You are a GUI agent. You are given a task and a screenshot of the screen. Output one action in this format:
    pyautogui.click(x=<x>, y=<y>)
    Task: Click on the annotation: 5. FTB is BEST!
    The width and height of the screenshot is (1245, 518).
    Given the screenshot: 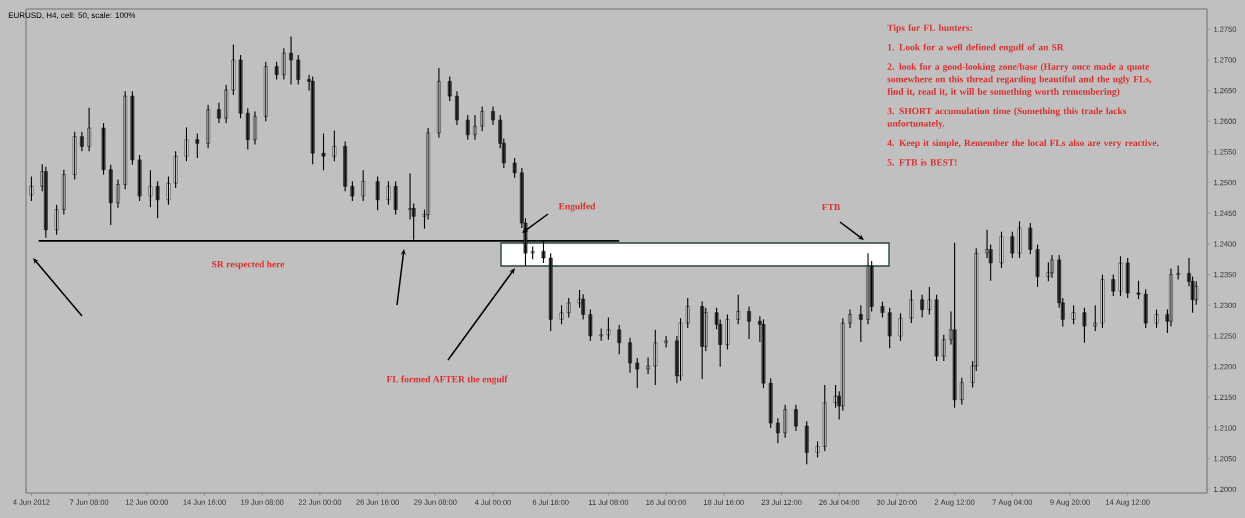 What is the action you would take?
    pyautogui.click(x=922, y=162)
    